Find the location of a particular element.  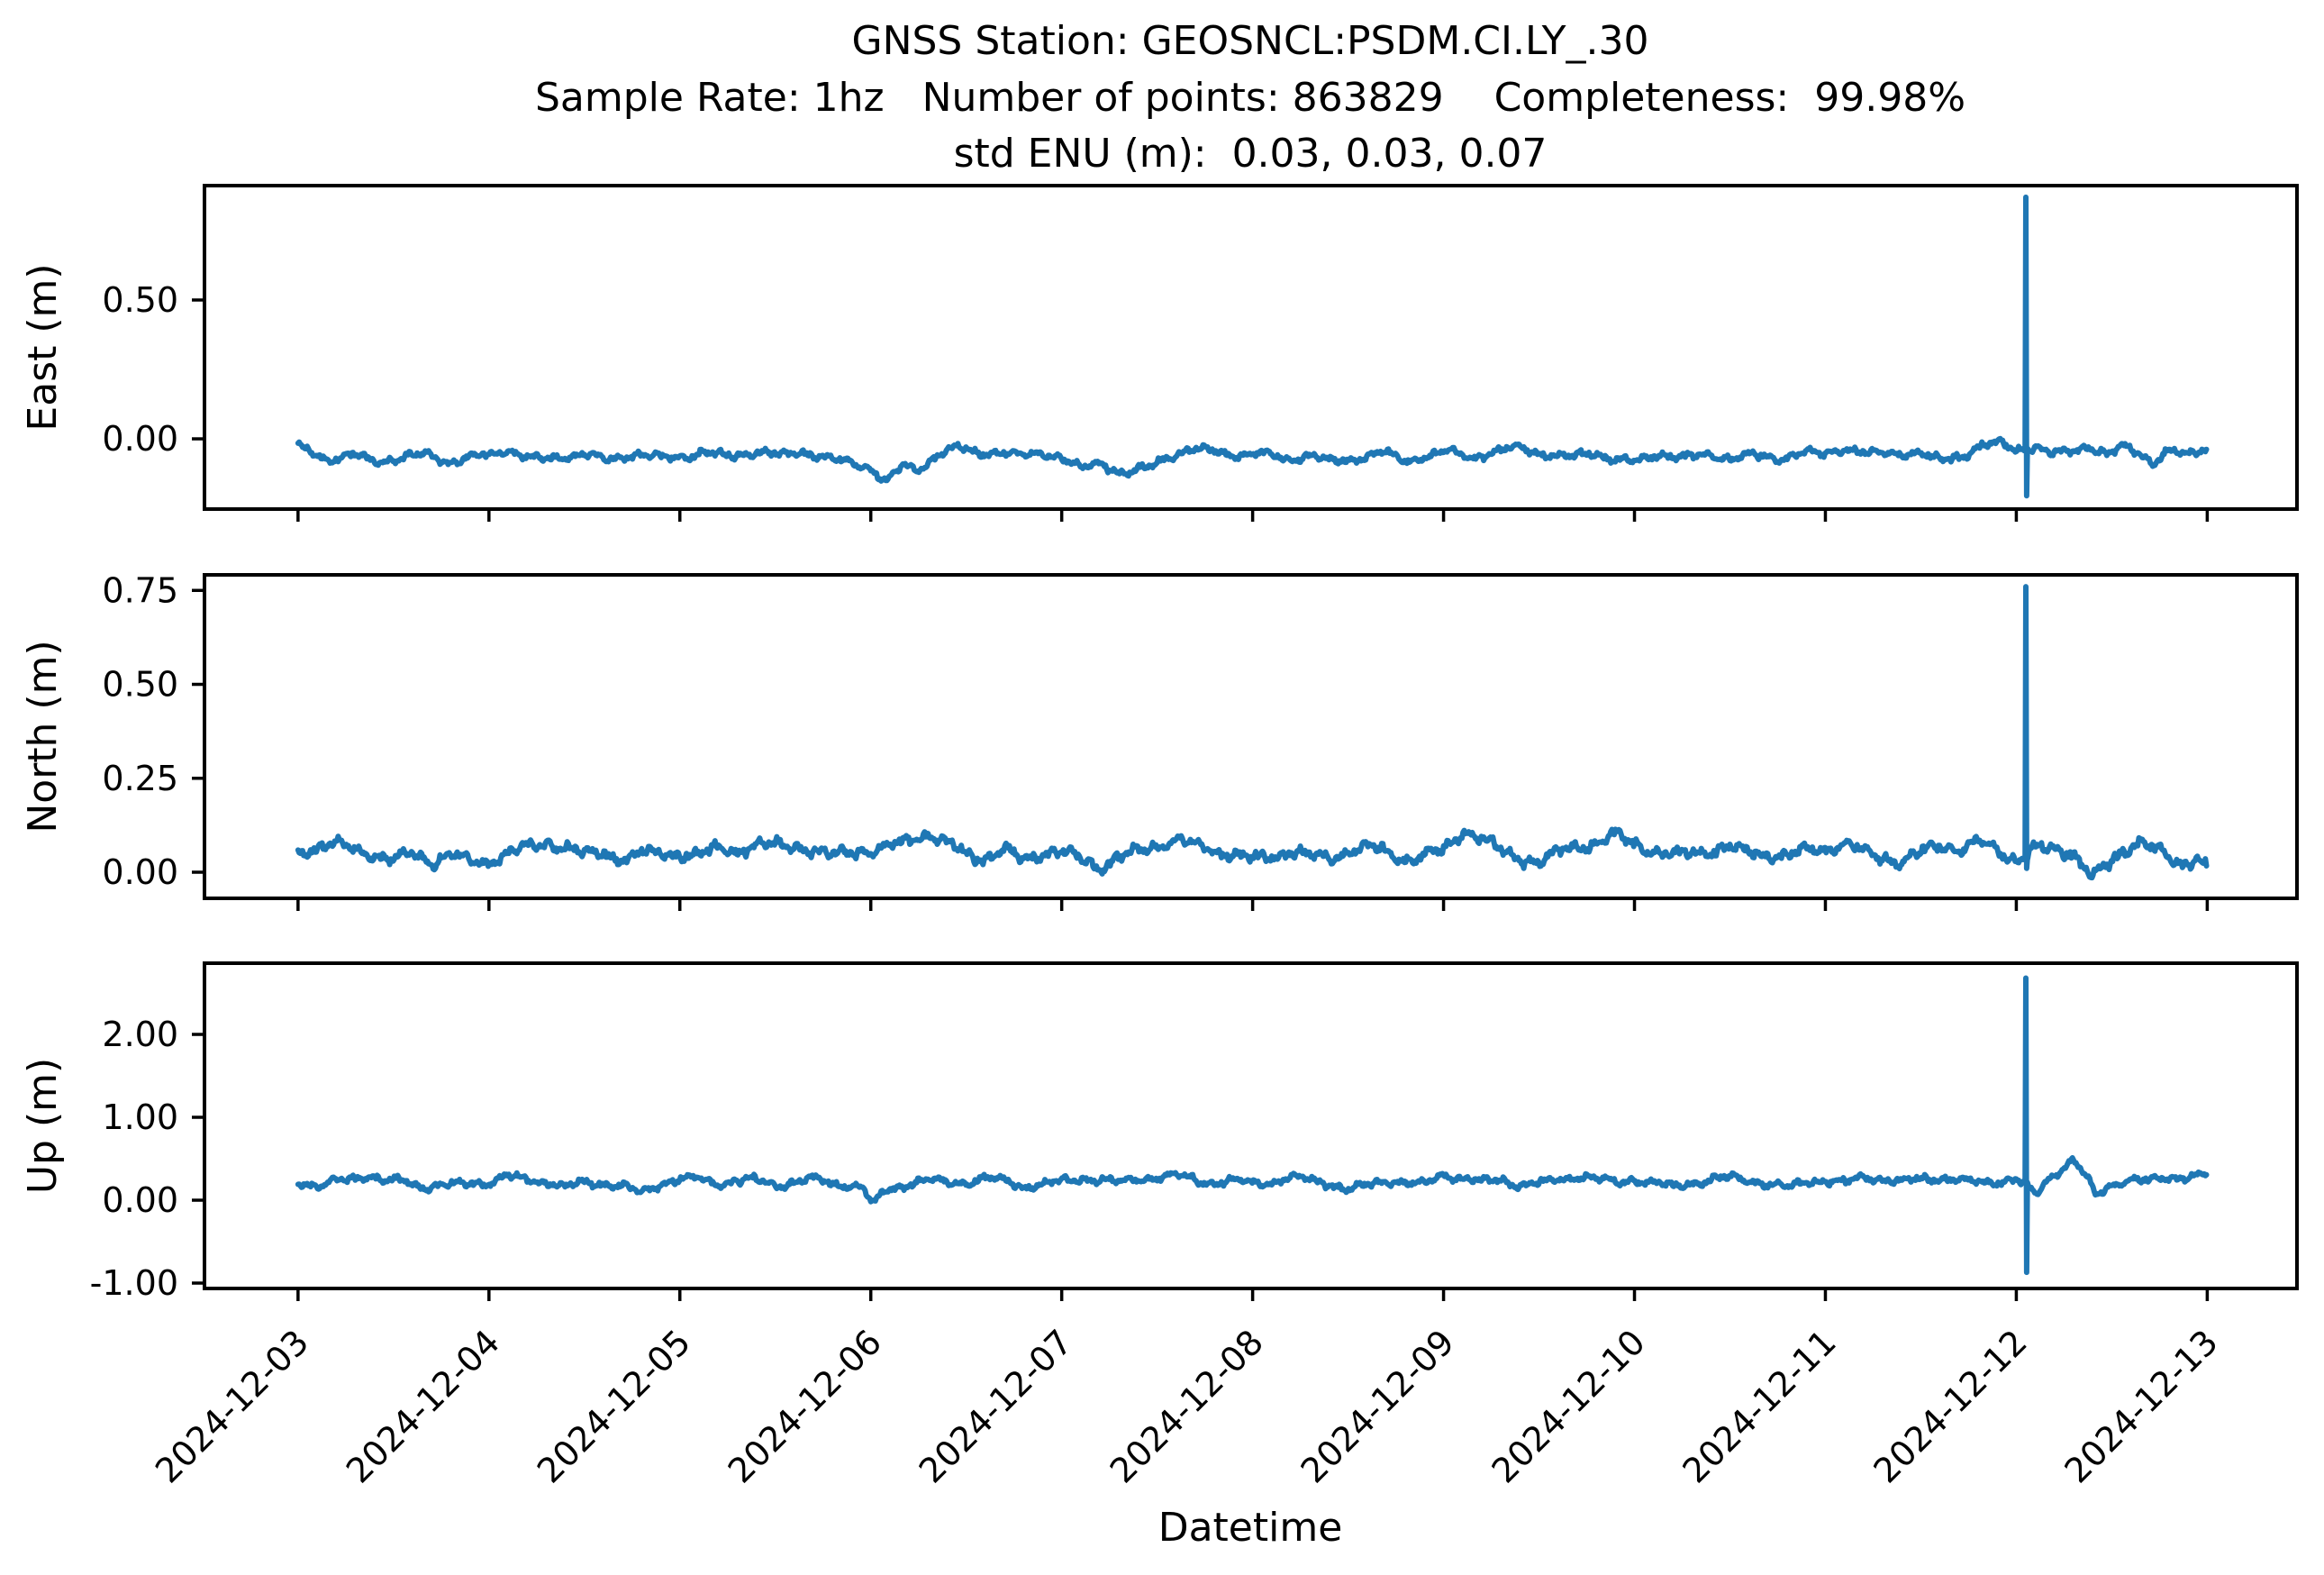

up-y-tick-label: -1.00 is located at coordinates (134, 1283).